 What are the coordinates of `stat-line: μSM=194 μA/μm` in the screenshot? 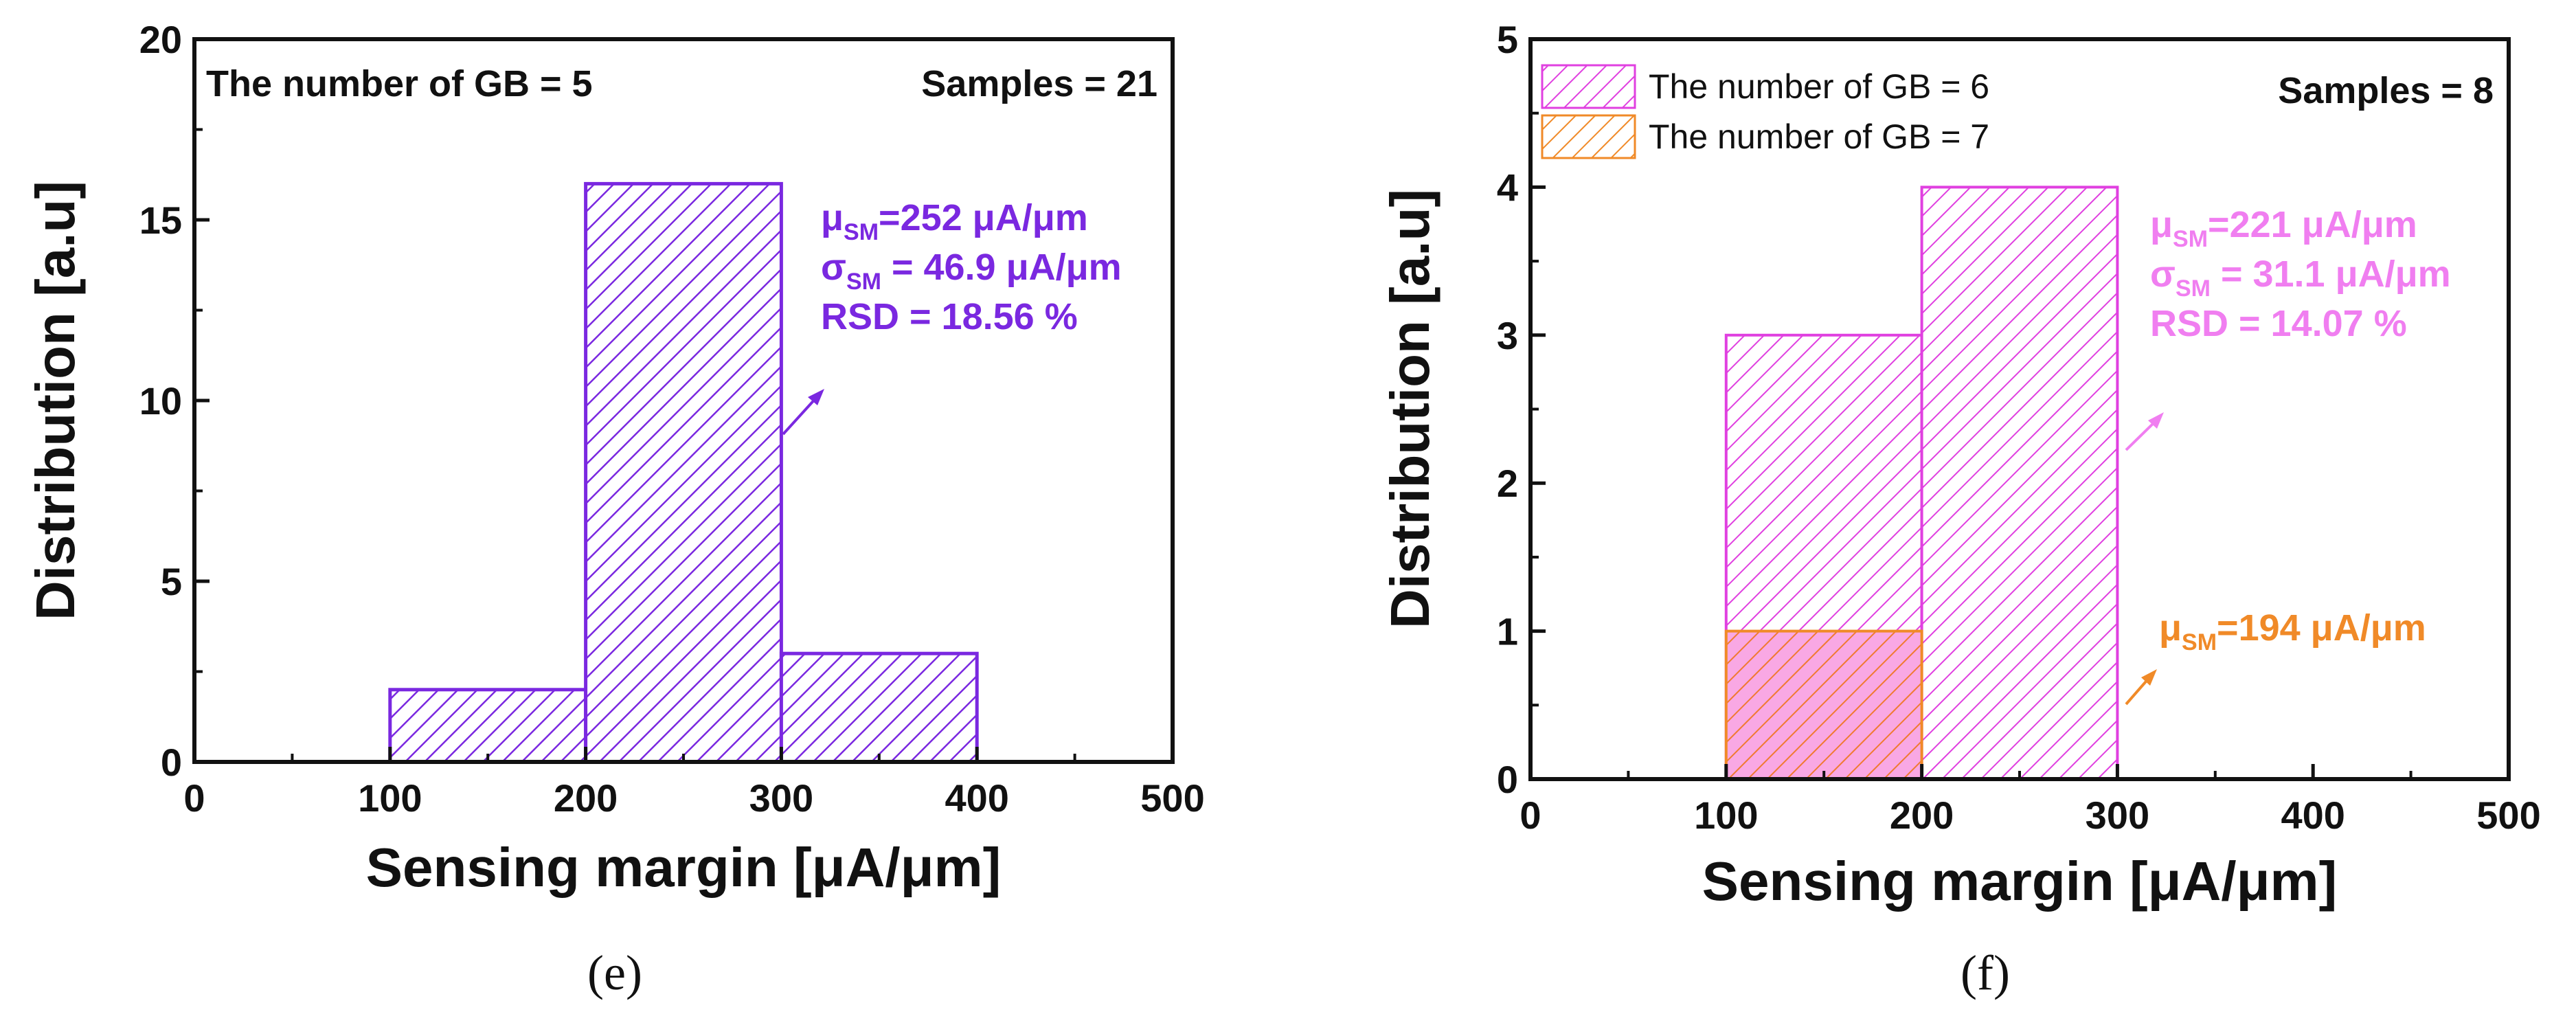 It's located at (2292, 631).